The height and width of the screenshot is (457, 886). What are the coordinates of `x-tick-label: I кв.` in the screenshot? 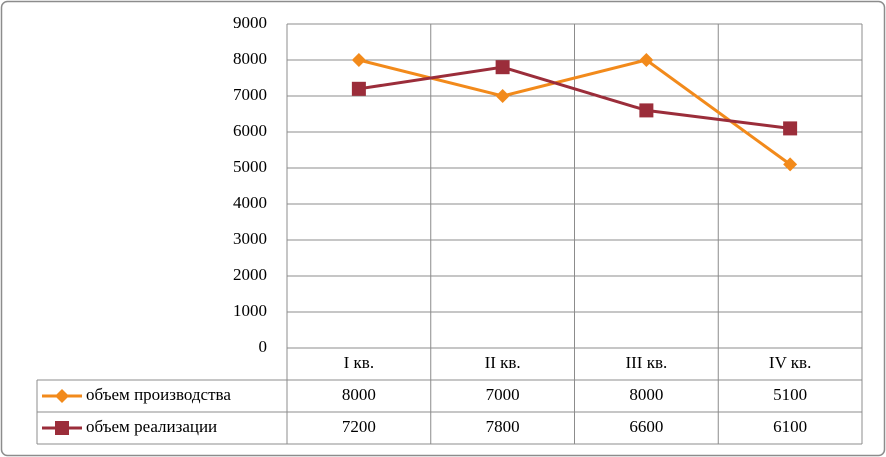 It's located at (359, 362).